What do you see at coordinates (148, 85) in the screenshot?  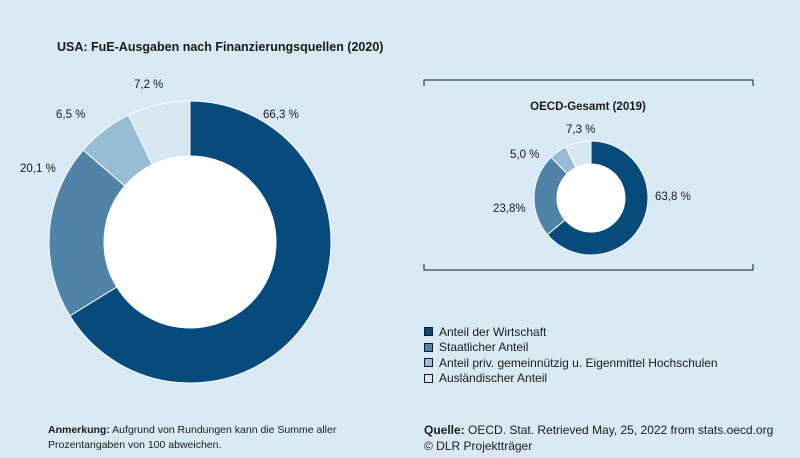 I see `value-label-3: 7,2 %` at bounding box center [148, 85].